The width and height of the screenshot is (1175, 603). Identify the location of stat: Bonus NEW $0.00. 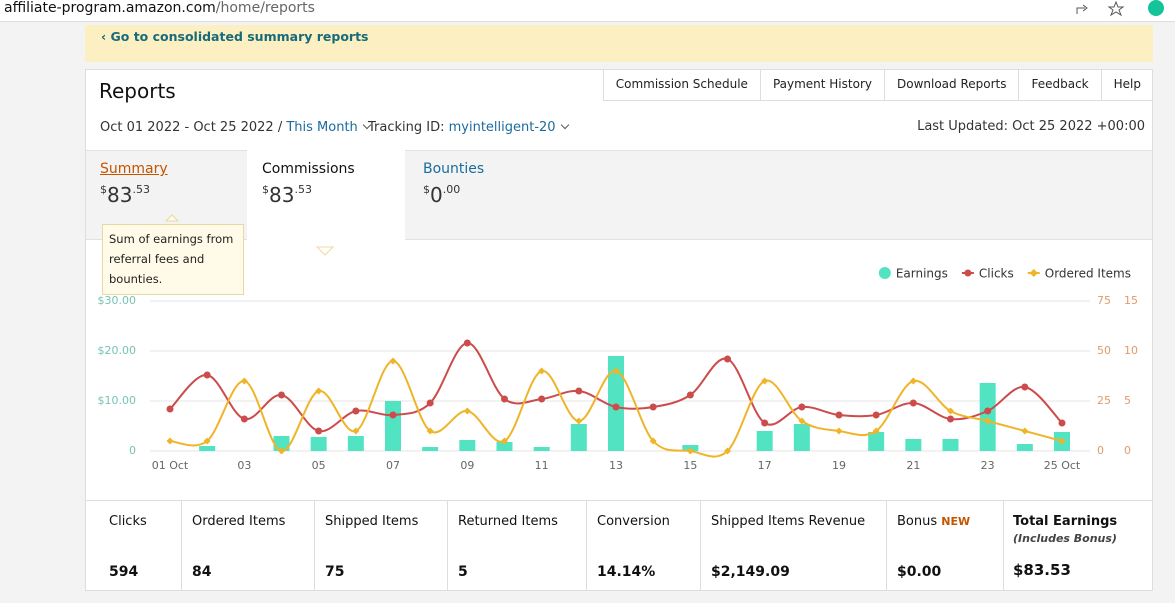
(945, 546).